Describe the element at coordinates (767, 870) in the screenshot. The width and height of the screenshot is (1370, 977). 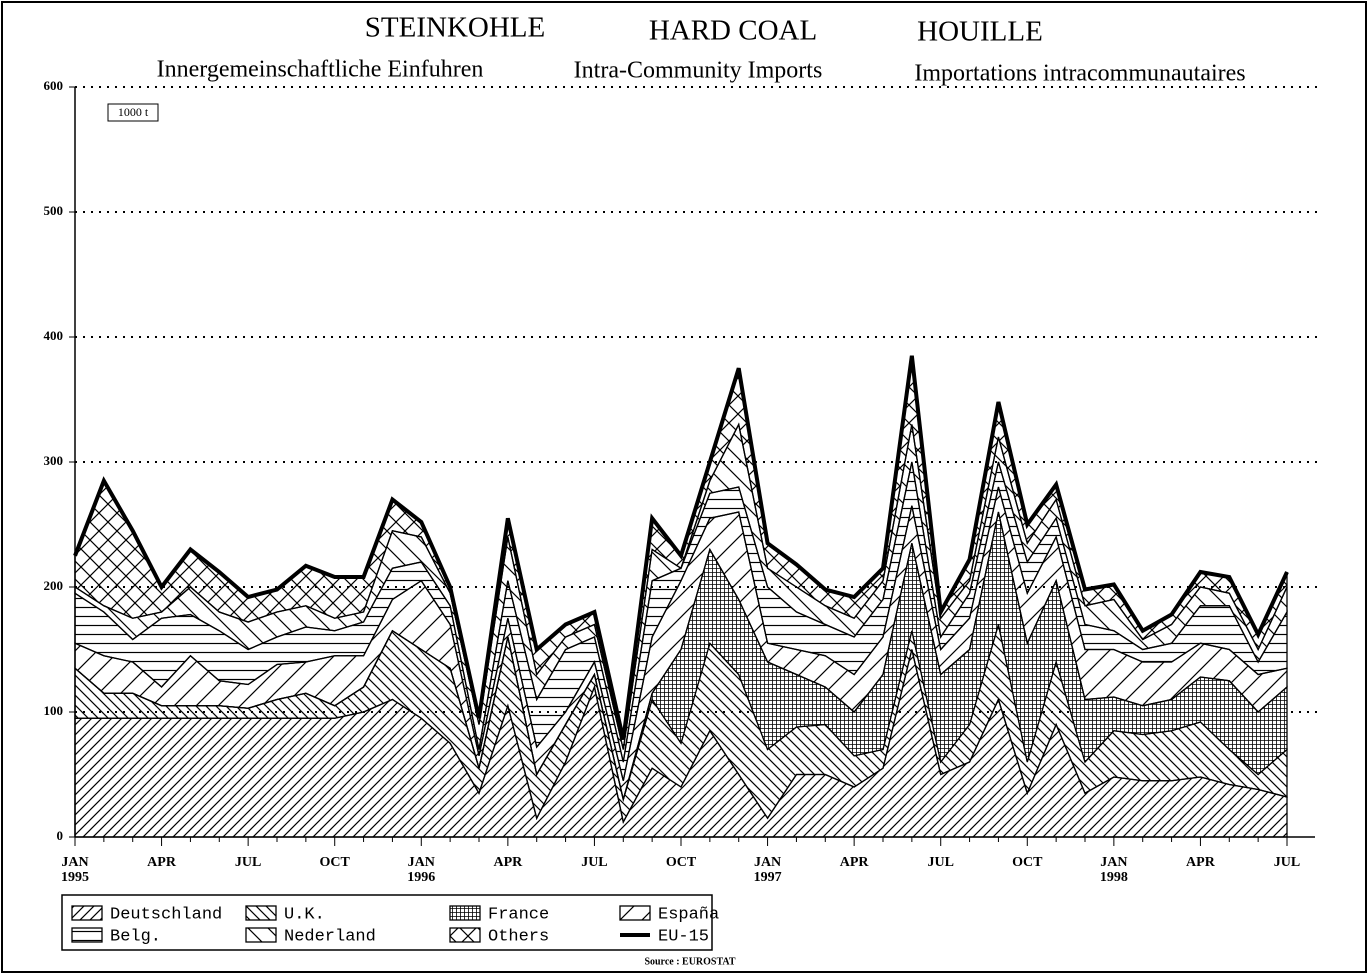
I see `x-tick-label: JAN 1997` at that location.